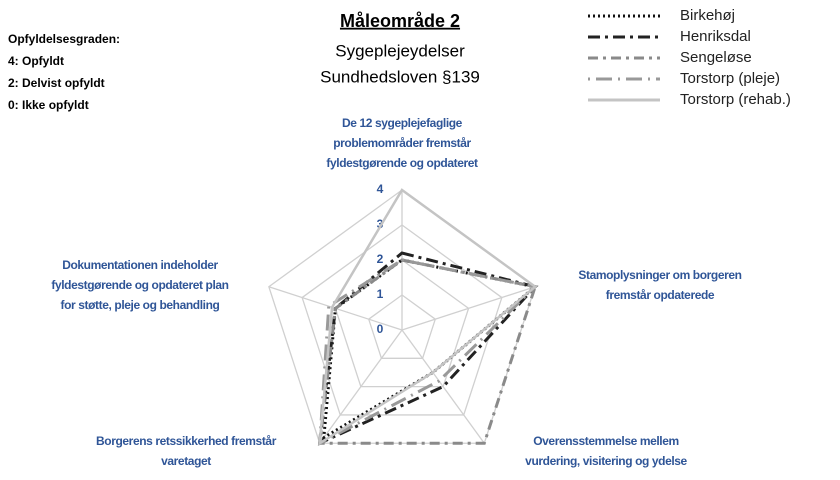 Image resolution: width=840 pixels, height=480 pixels. What do you see at coordinates (730, 78) in the screenshot?
I see `legend-label: Torstorp (pleje)` at bounding box center [730, 78].